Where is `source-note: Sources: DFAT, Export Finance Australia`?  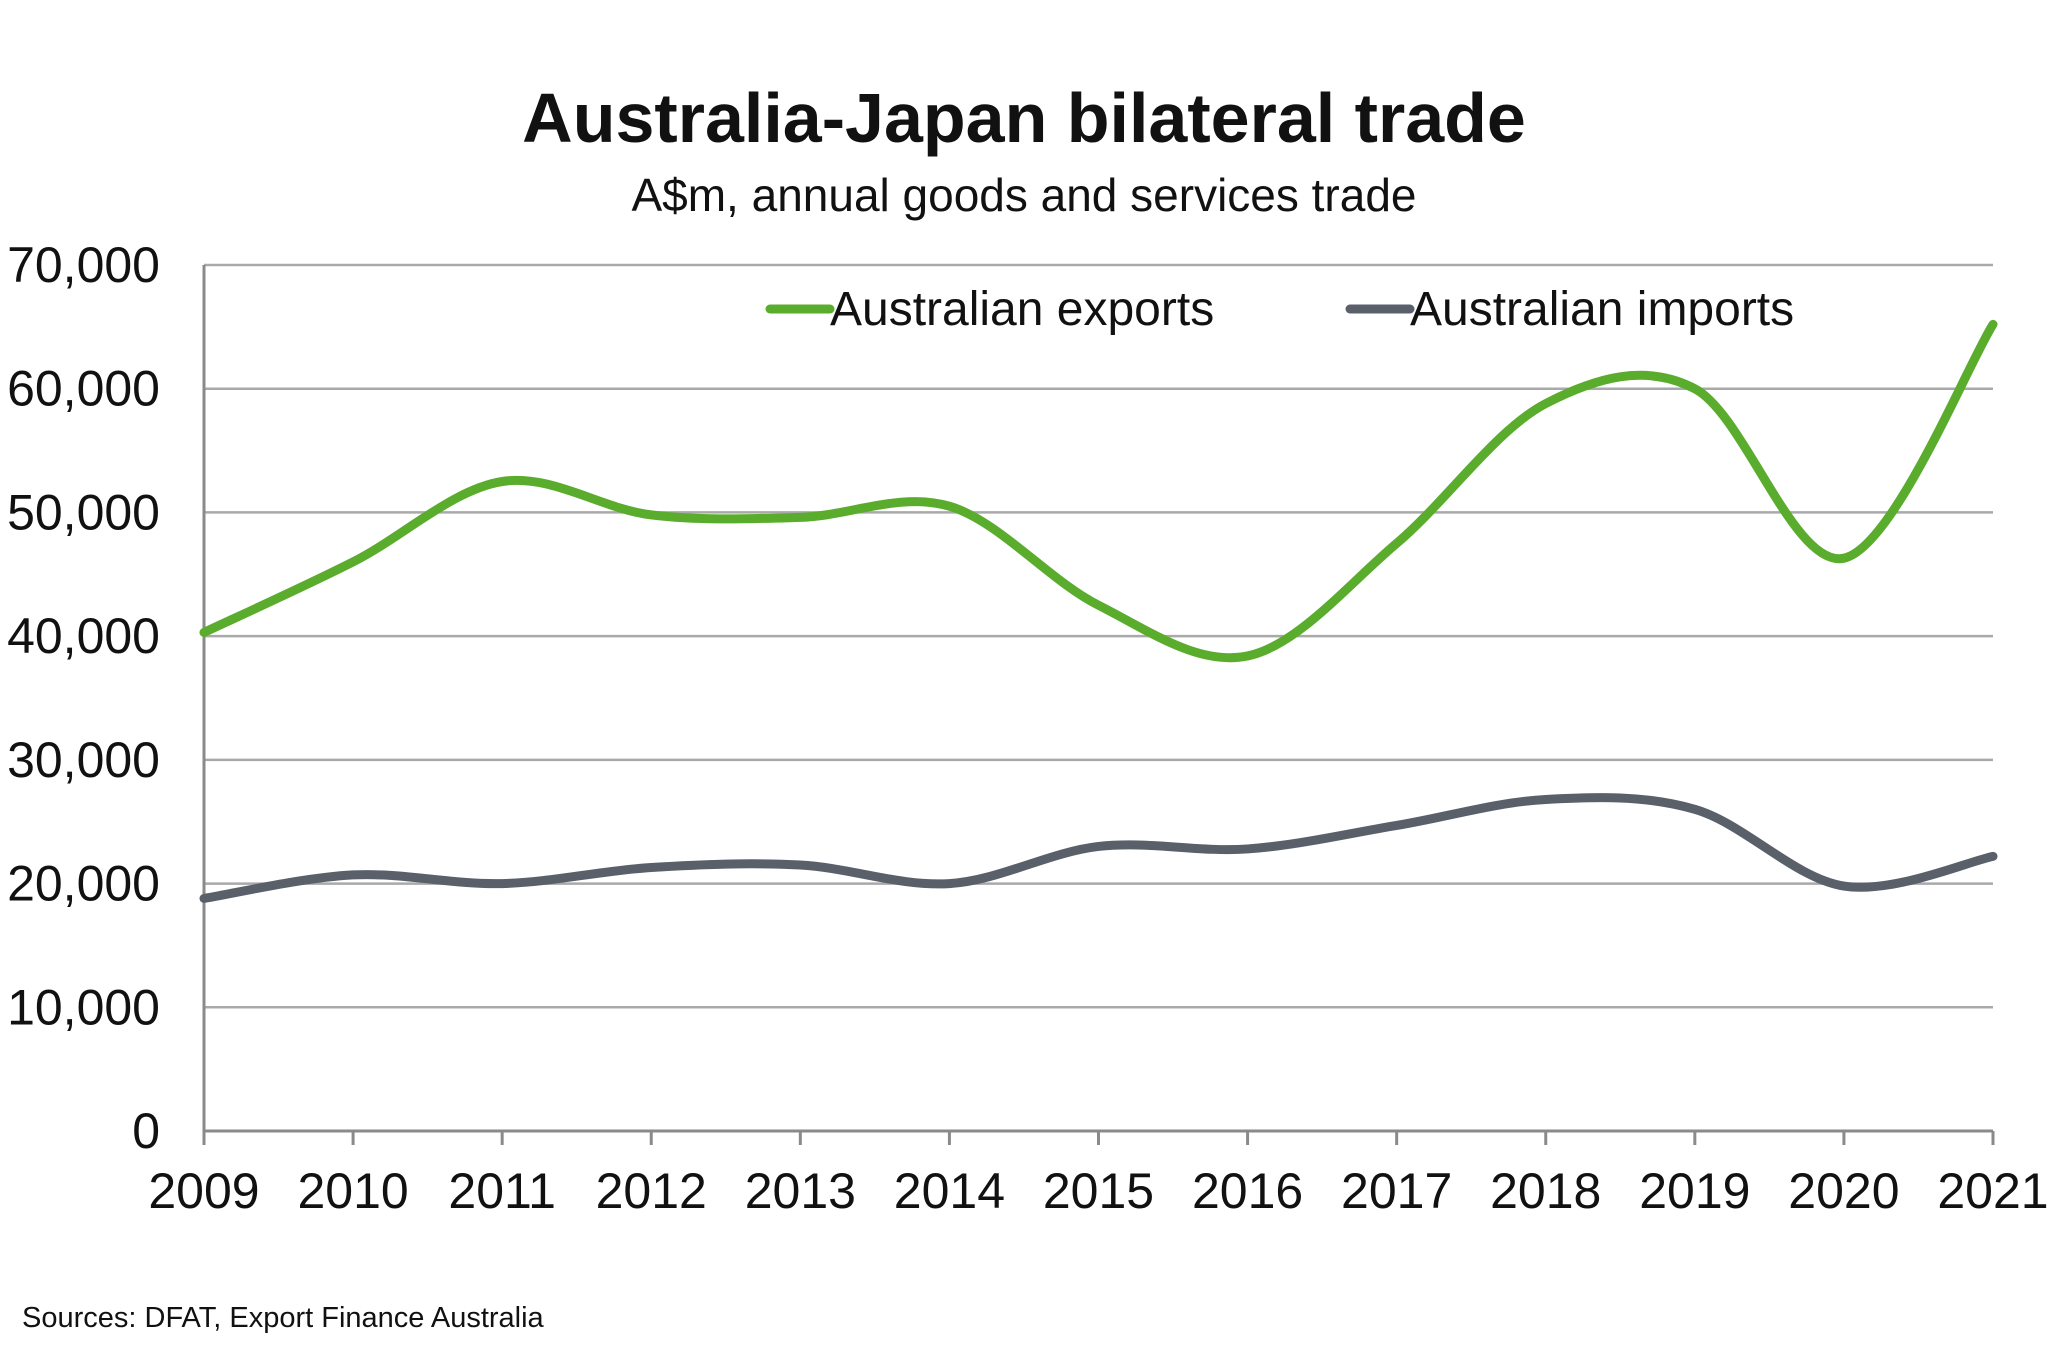
source-note: Sources: DFAT, Export Finance Australia is located at coordinates (283, 1318).